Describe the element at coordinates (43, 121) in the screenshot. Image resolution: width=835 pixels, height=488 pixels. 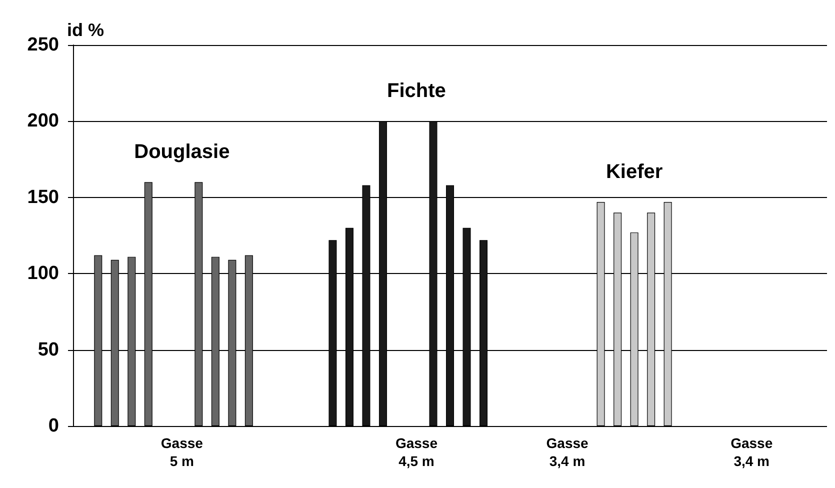
I see `y-tick-label: 200` at that location.